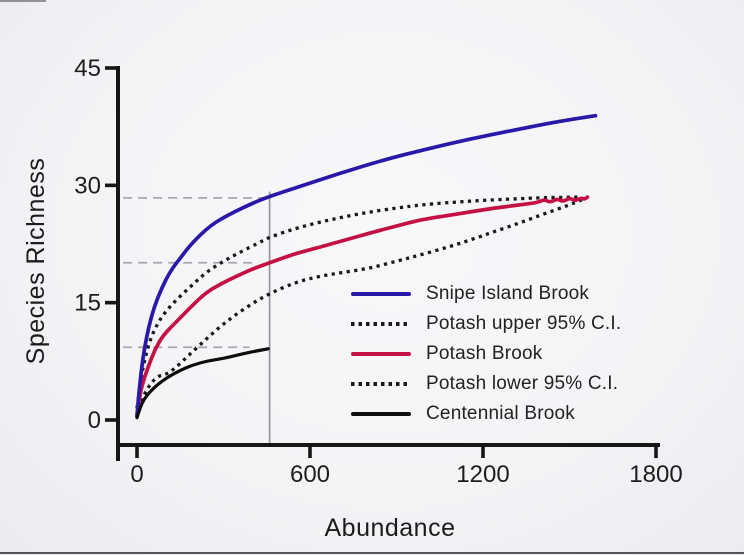 The width and height of the screenshot is (744, 555). Describe the element at coordinates (500, 413) in the screenshot. I see `legend-label: Centennial Brook` at that location.